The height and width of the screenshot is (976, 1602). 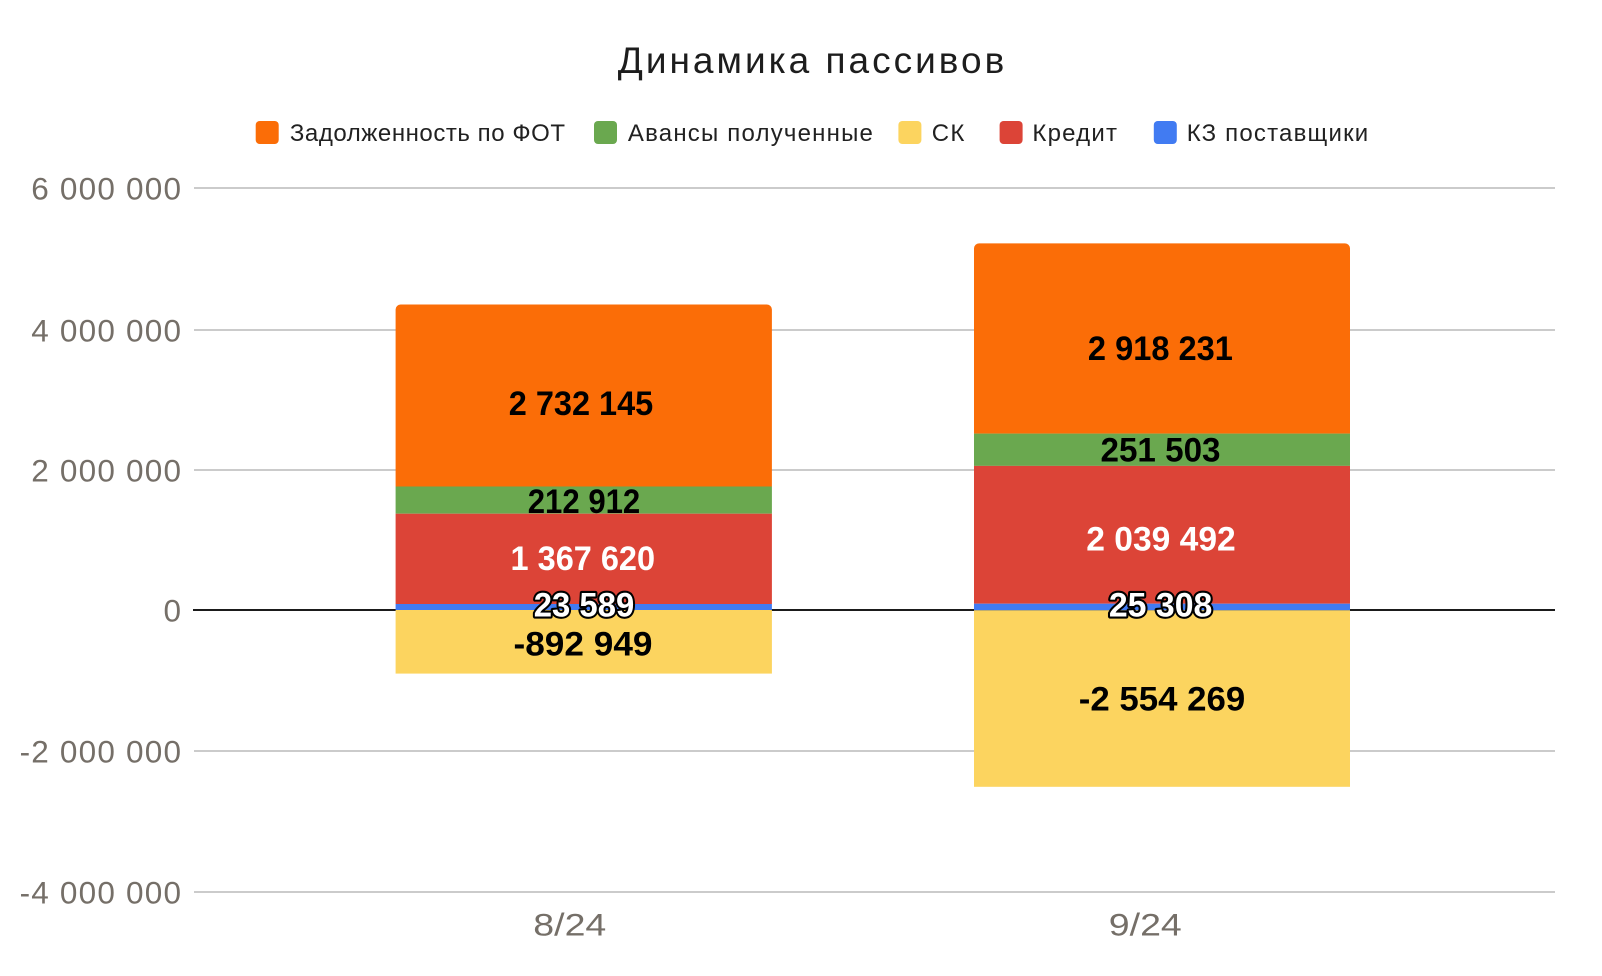 What do you see at coordinates (584, 606) in the screenshot?
I see `svg-text: 23 589` at bounding box center [584, 606].